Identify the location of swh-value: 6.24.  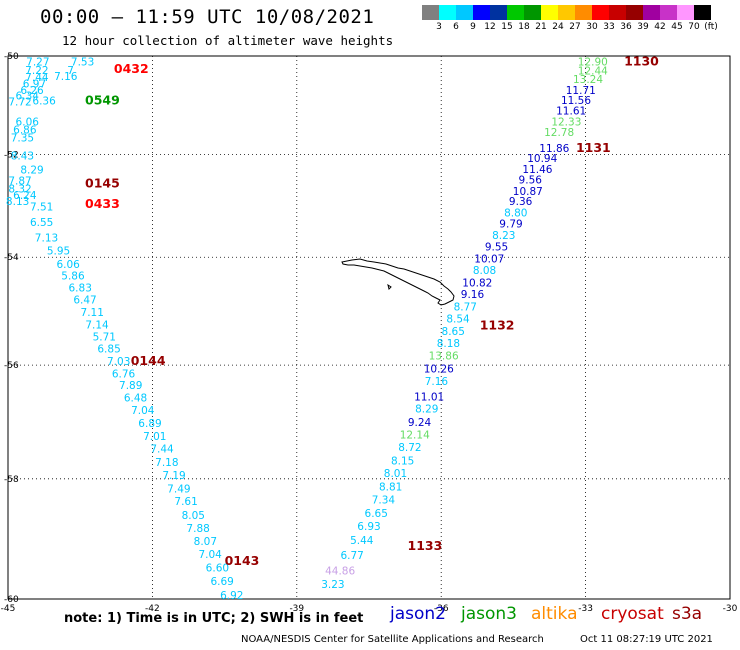
(25, 196).